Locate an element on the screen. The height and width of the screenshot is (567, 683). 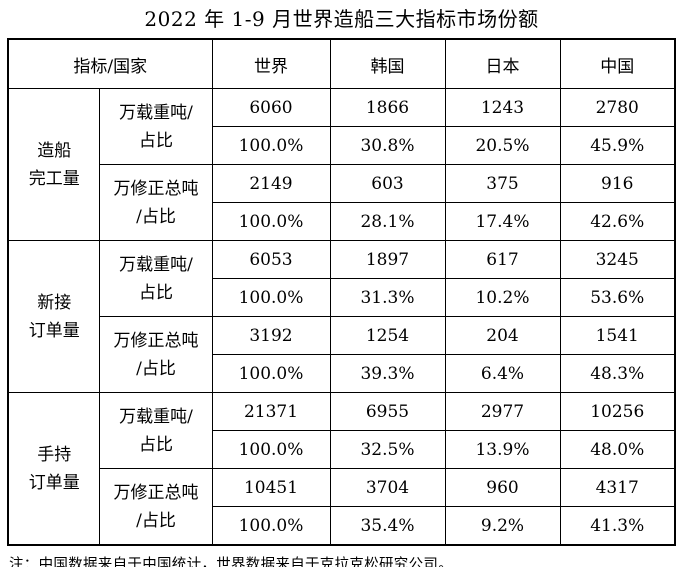
share-cell: 28.1% is located at coordinates (387, 221).